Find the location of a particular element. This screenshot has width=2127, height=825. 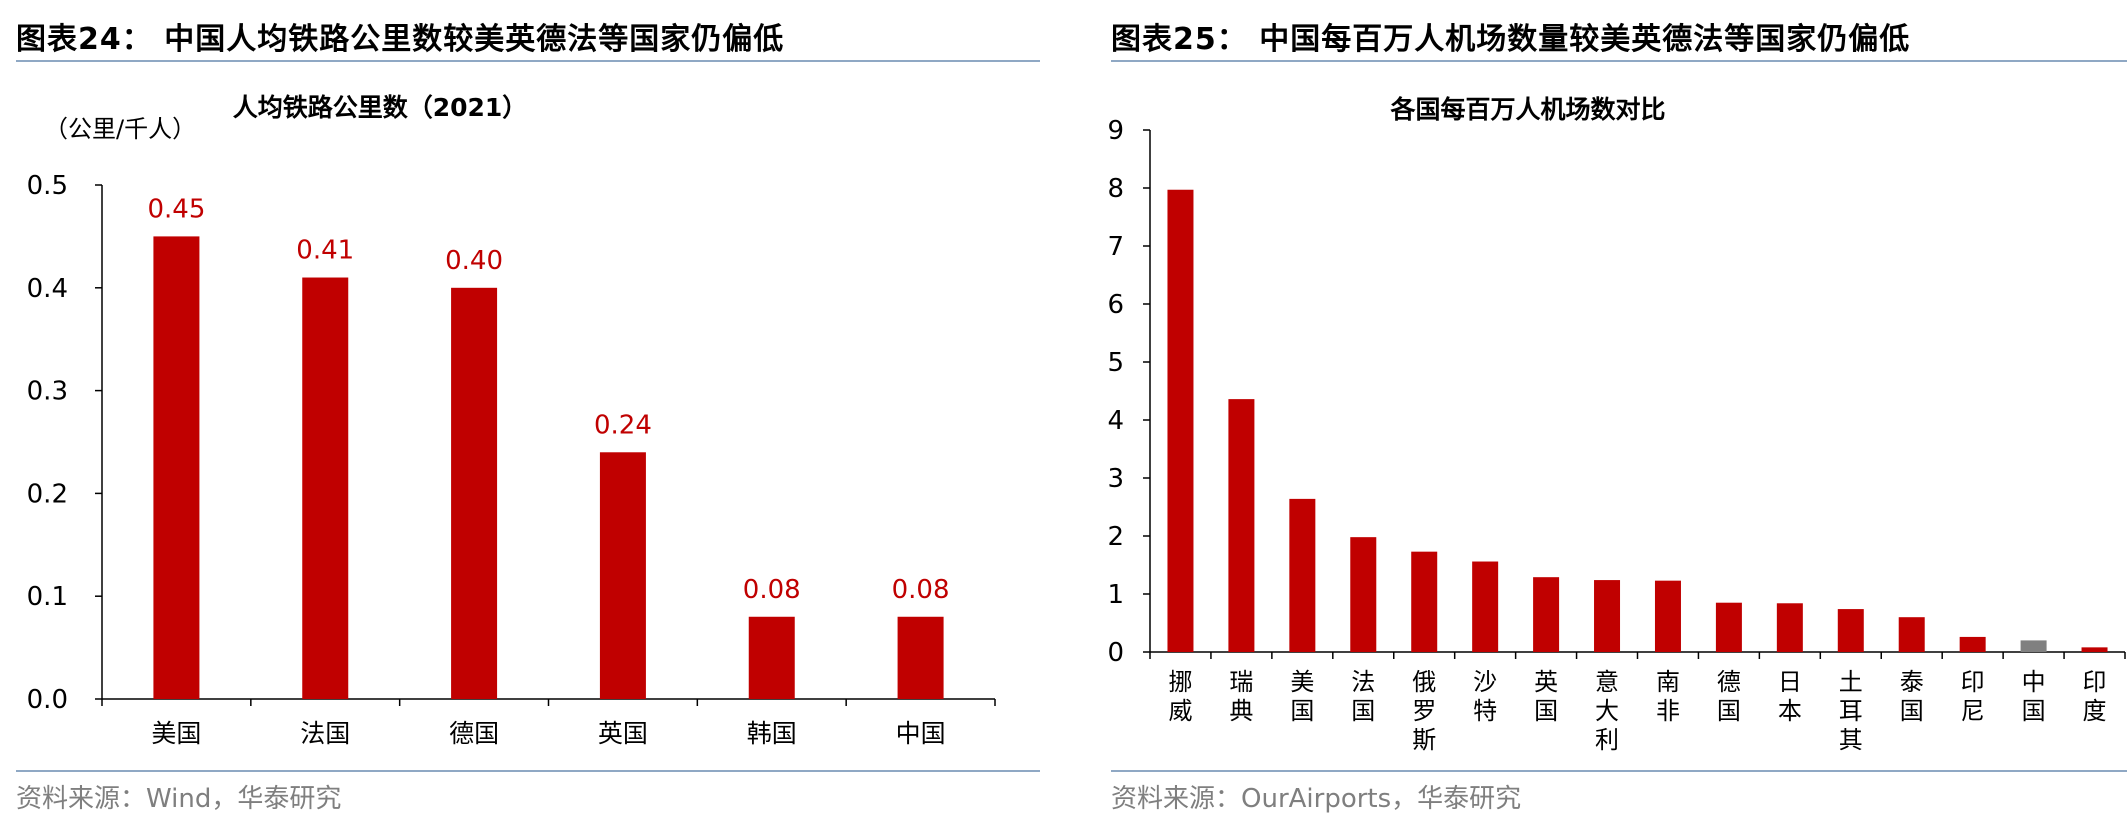

left-bar-value-label: 0.24 is located at coordinates (623, 425).